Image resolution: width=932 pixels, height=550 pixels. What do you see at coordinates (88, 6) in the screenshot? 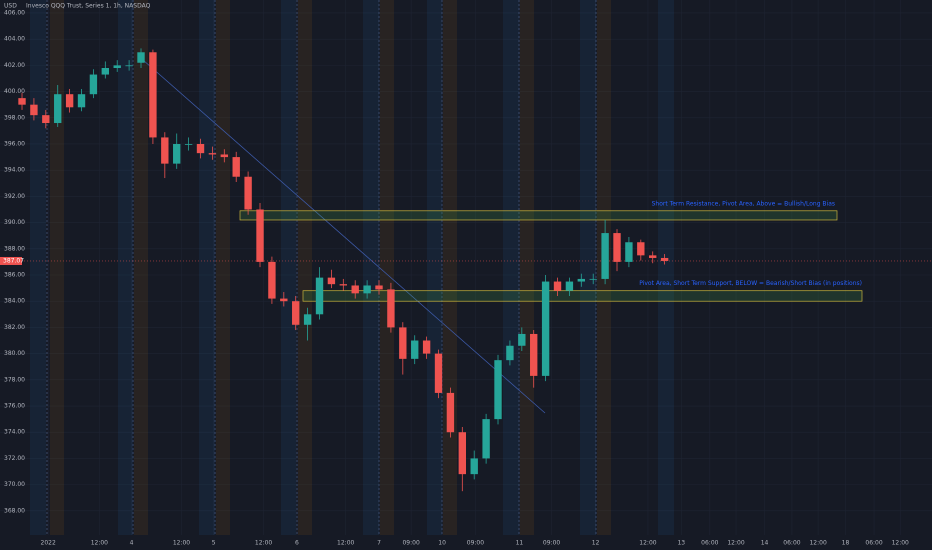
I see `chart-title: Invesco QQQ Trust, Series 1, 1h, NASDAQ` at bounding box center [88, 6].